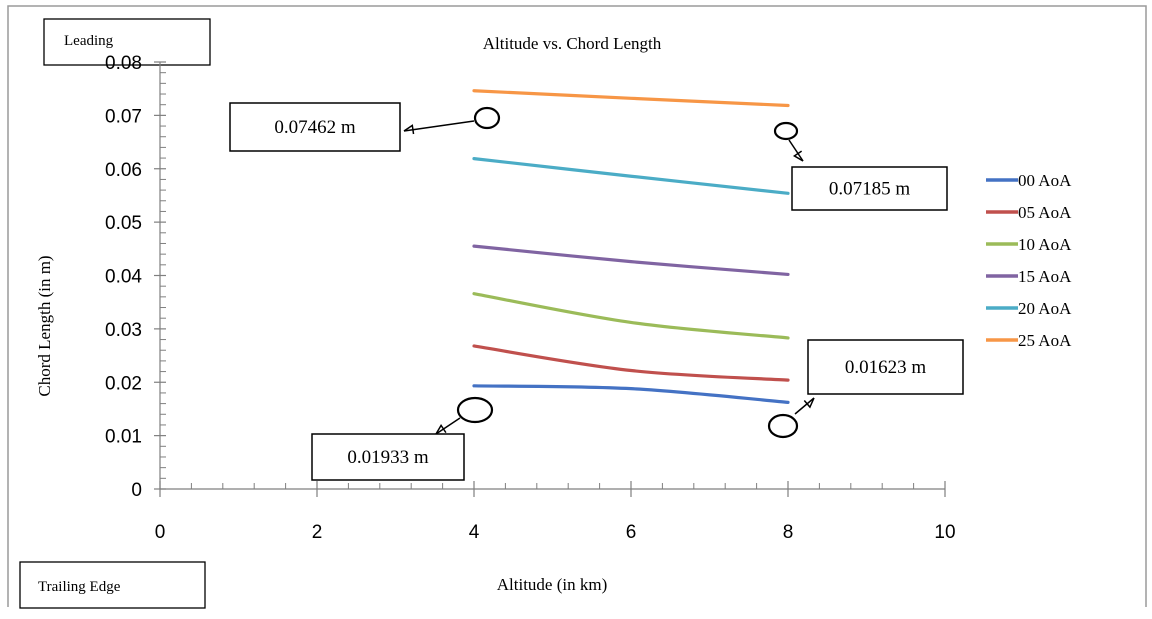 This screenshot has height=619, width=1152. I want to click on legend-item: 10 AoA, so click(1029, 244).